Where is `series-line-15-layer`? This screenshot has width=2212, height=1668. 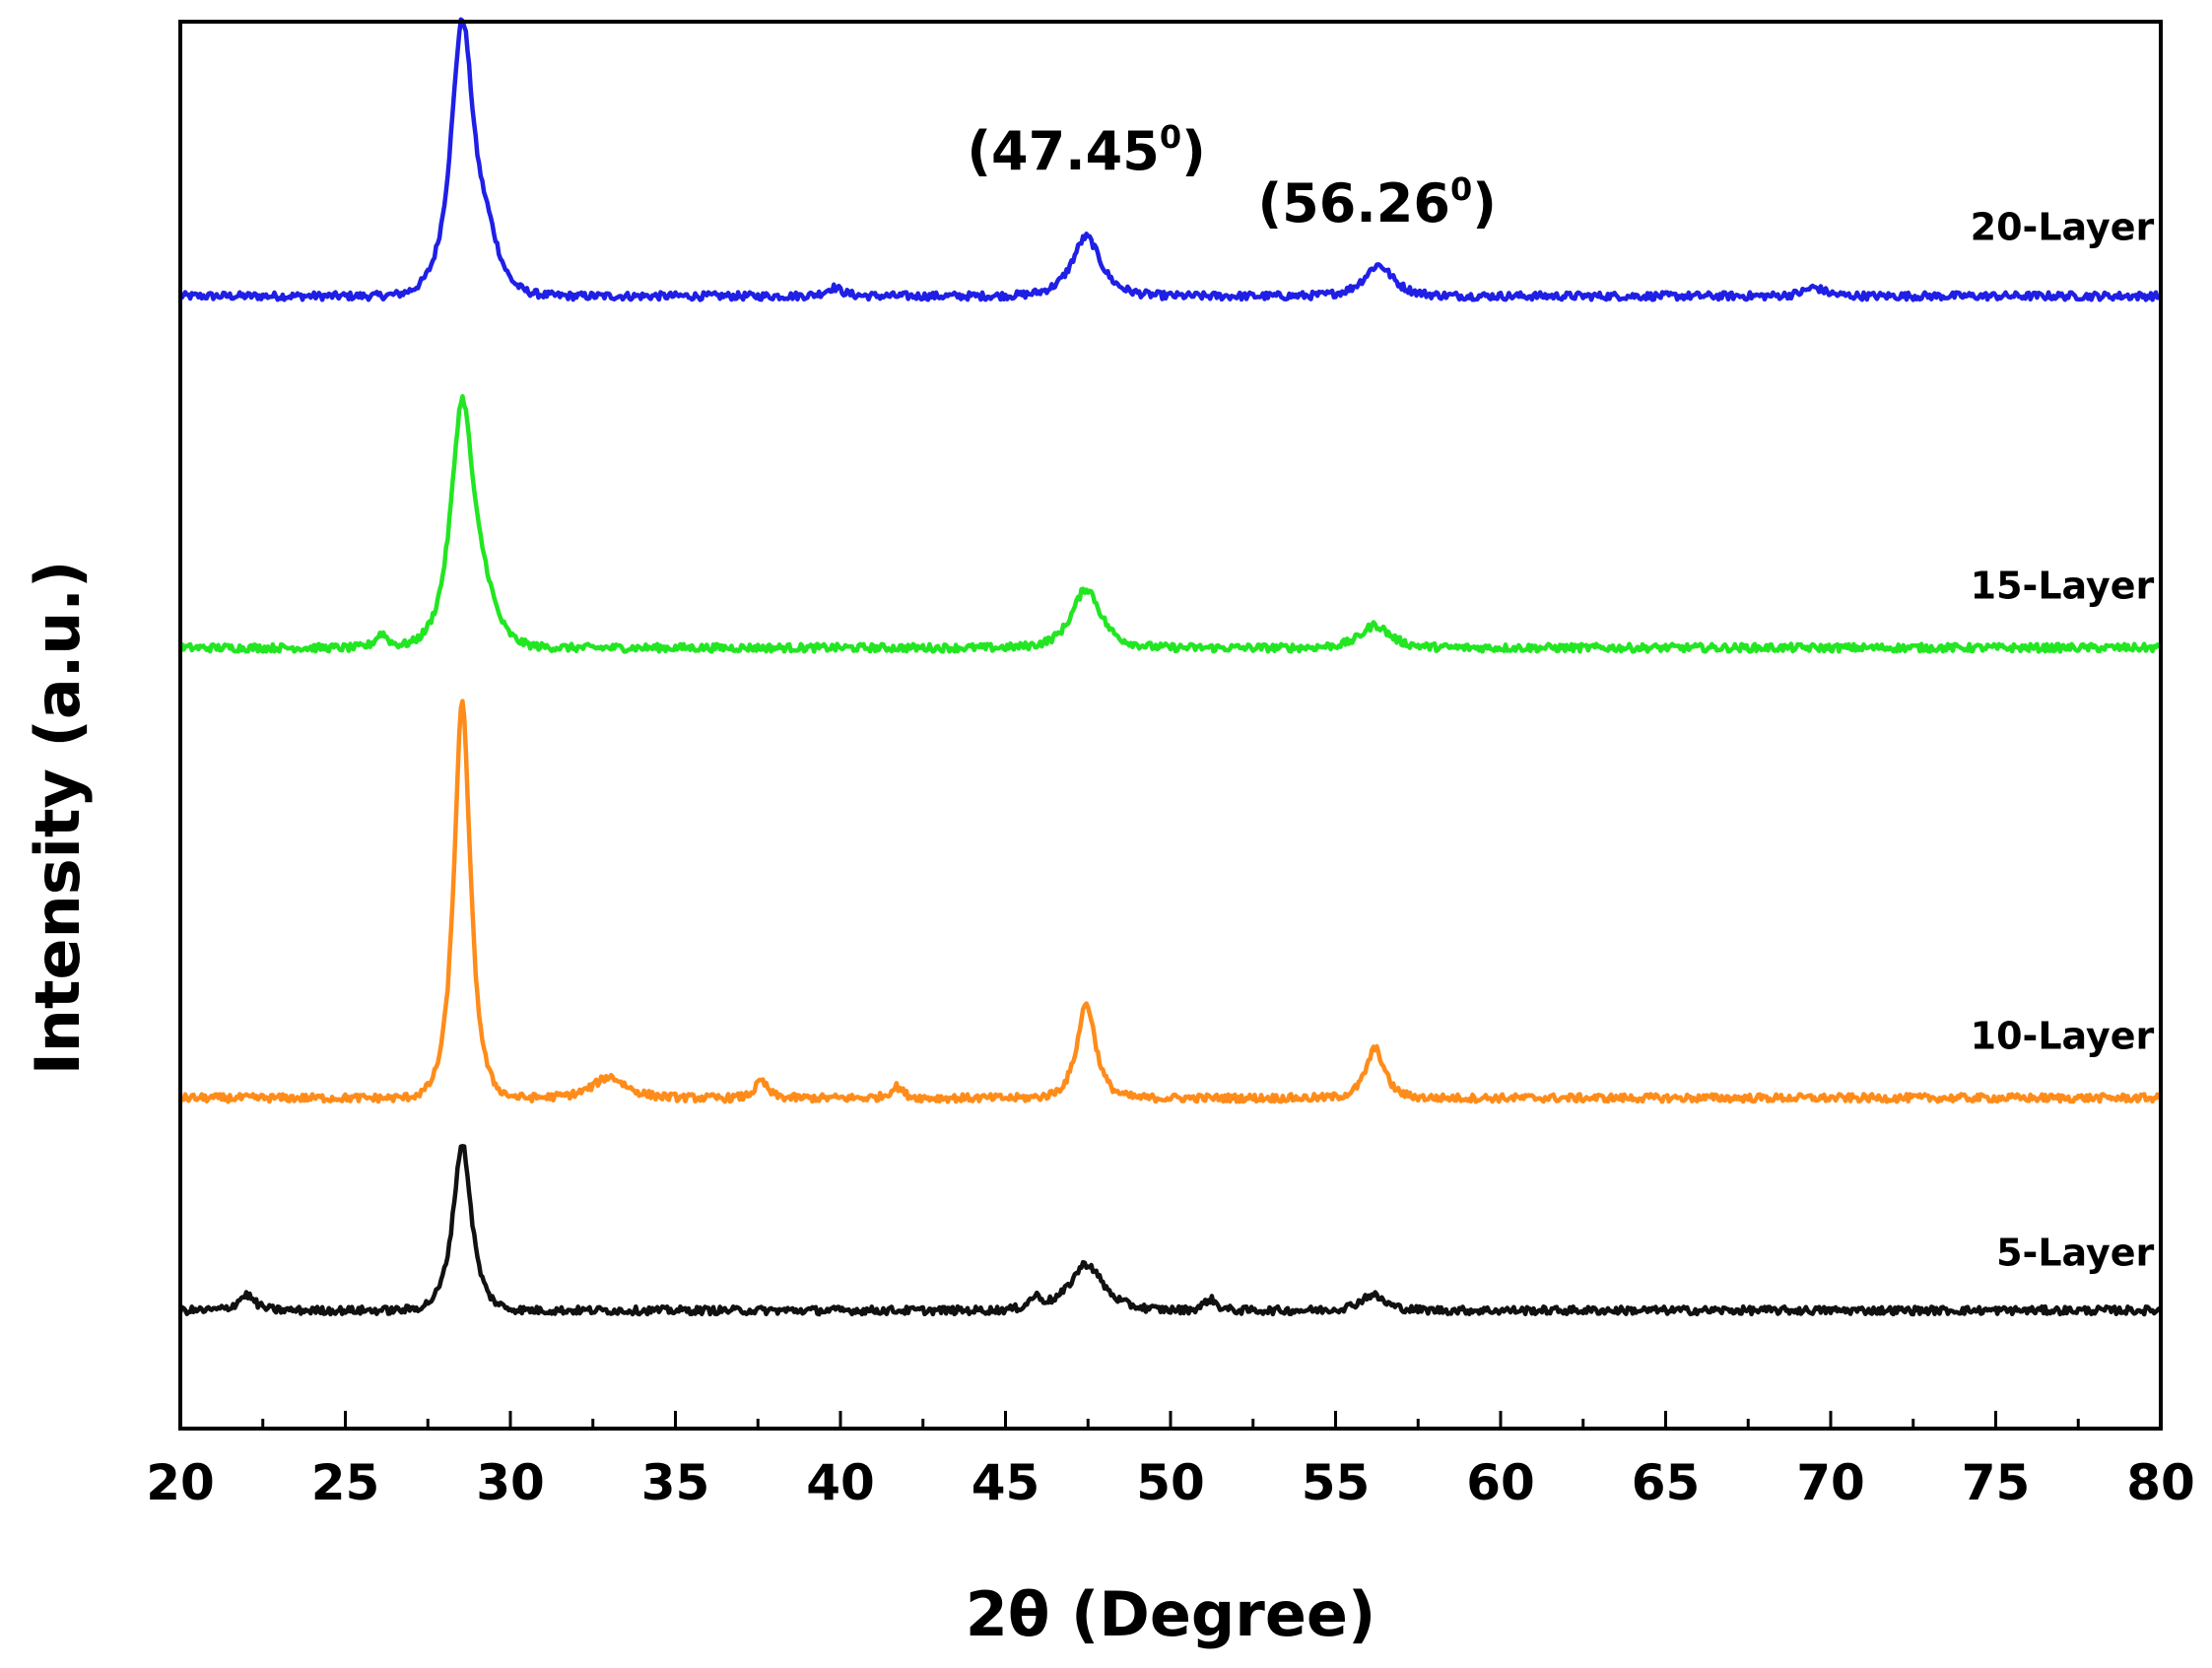 series-line-15-layer is located at coordinates (1170, 523).